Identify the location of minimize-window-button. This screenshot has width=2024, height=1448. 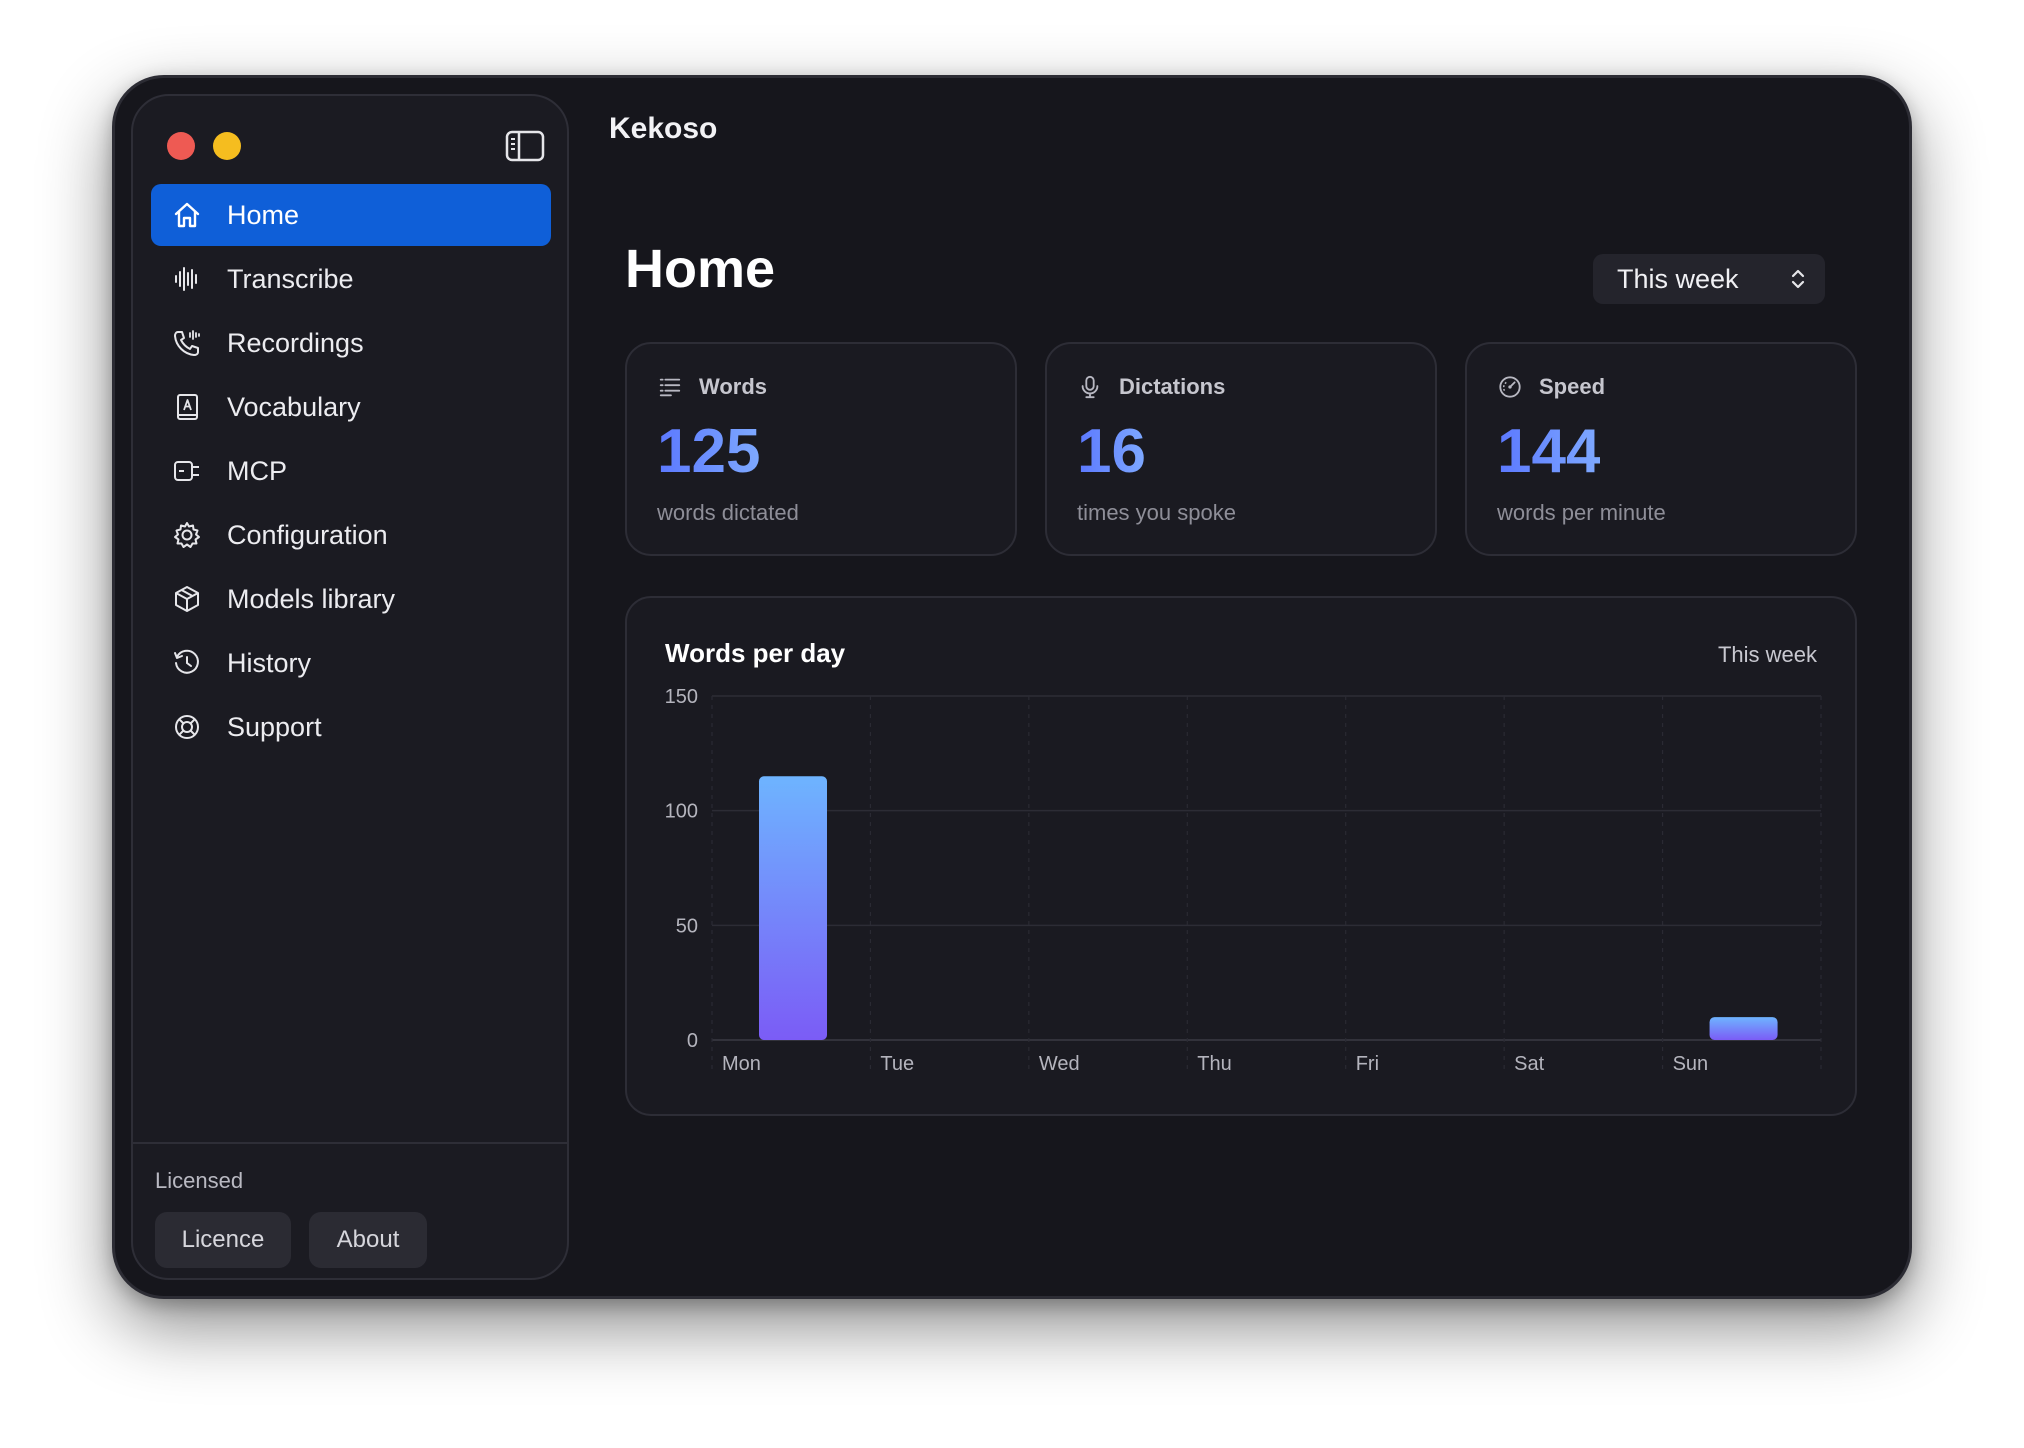
(227, 146).